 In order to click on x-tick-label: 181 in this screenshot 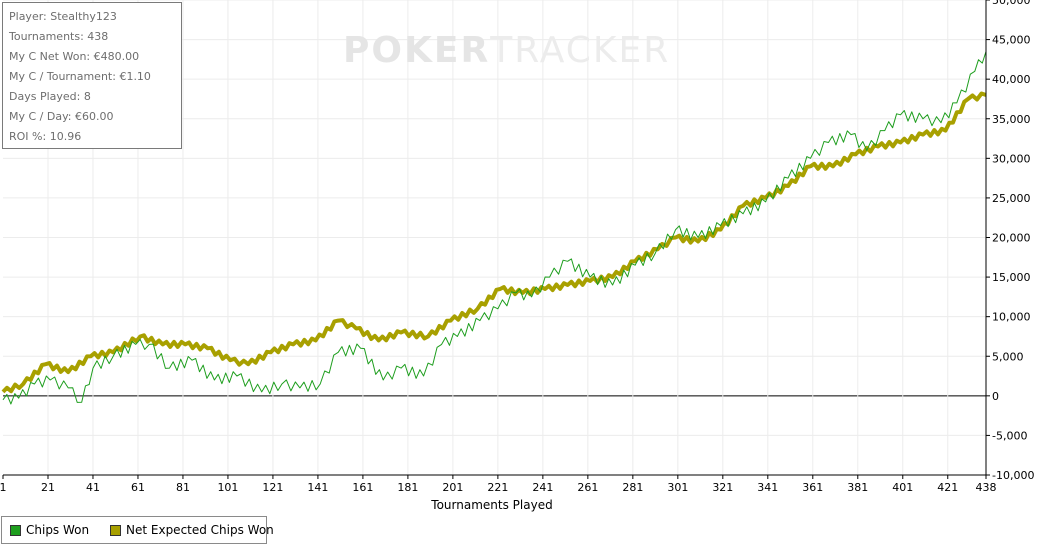, I will do `click(407, 487)`.